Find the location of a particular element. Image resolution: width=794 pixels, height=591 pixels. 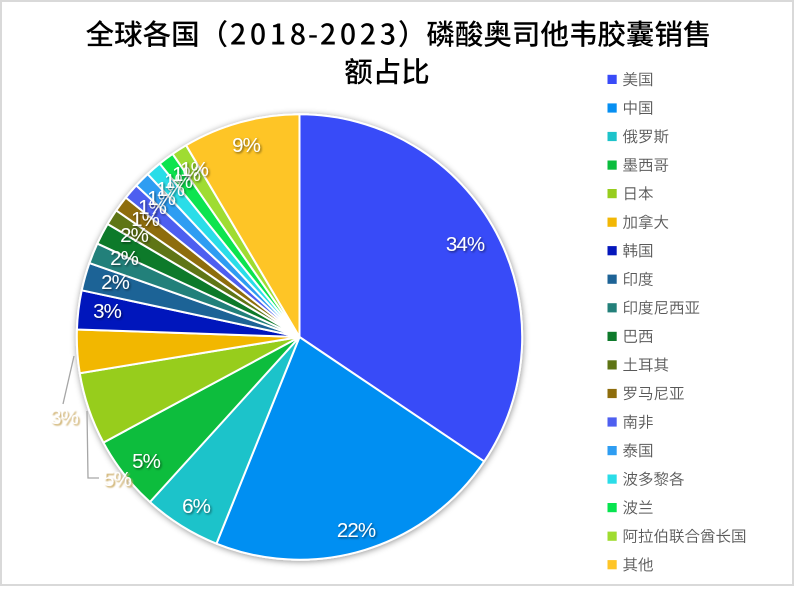

svg-text: 9% is located at coordinates (246, 145).